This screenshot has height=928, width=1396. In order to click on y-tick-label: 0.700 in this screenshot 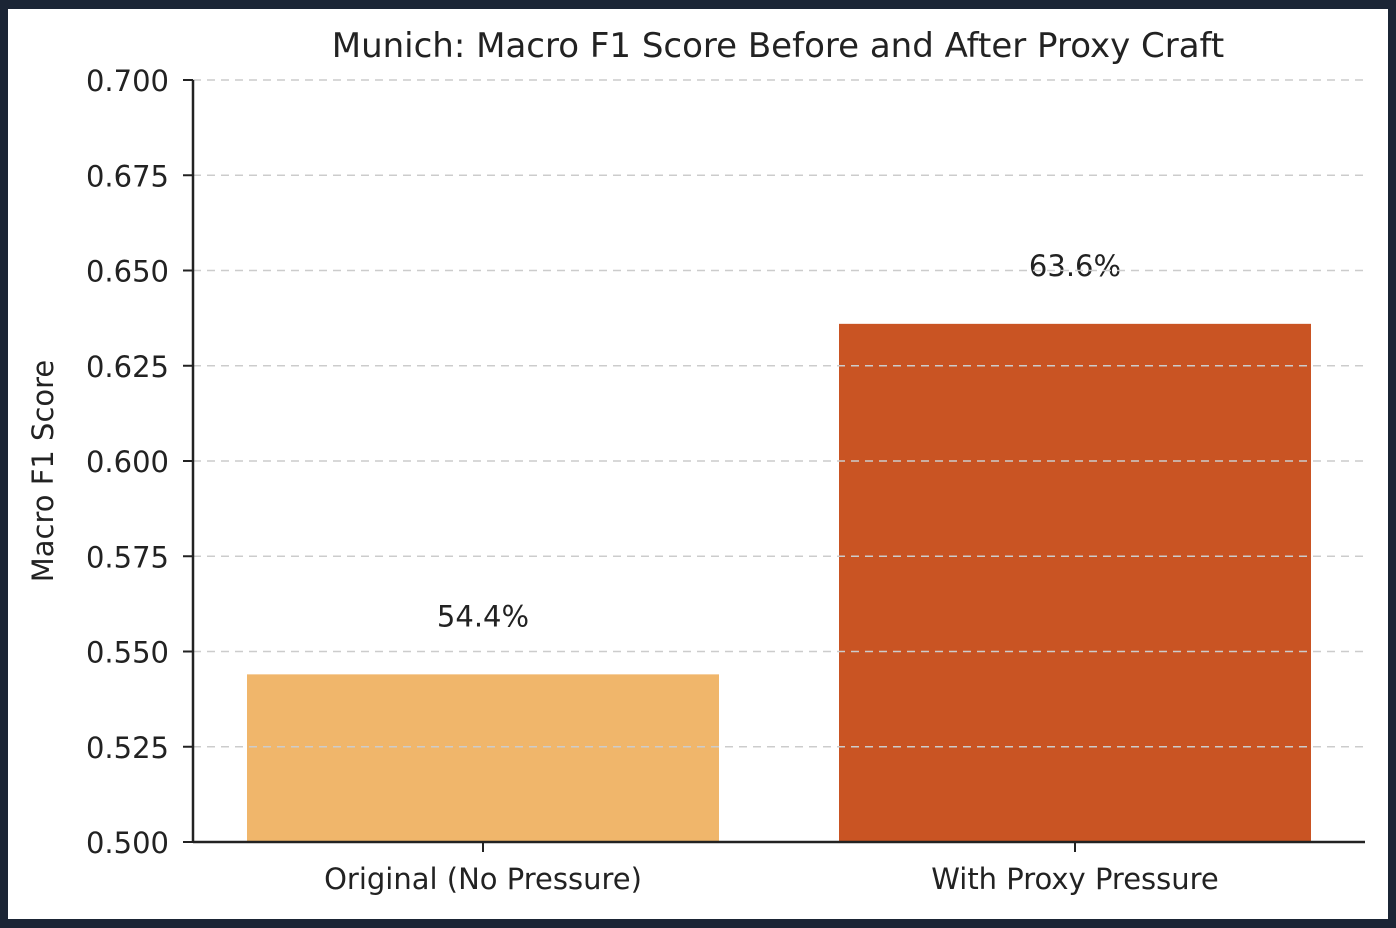, I will do `click(127, 81)`.